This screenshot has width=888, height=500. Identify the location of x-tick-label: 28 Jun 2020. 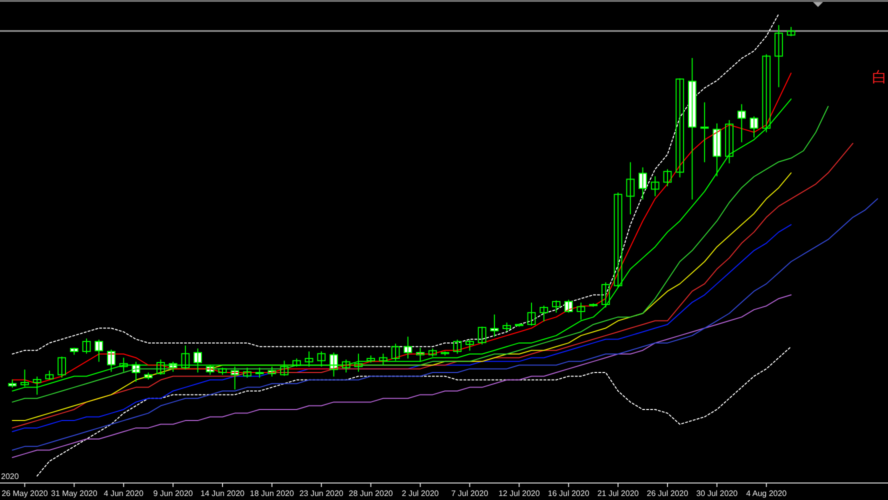
(370, 493).